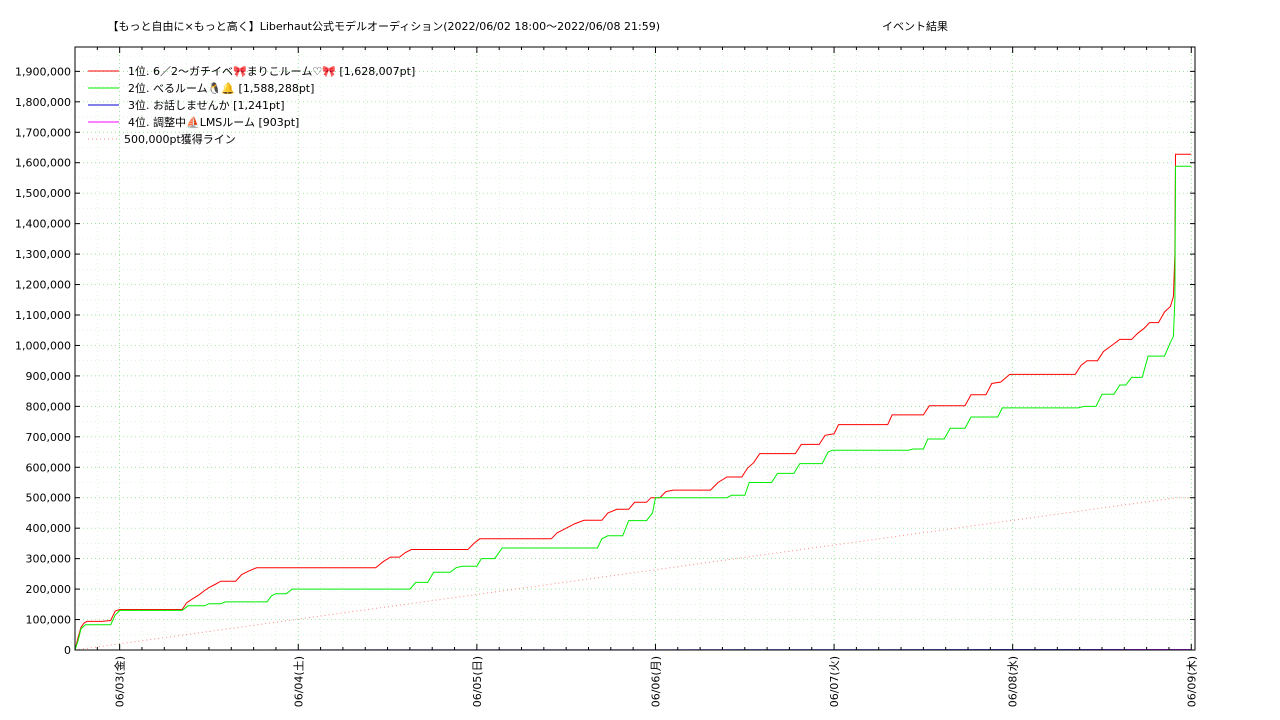 This screenshot has width=1280, height=720. What do you see at coordinates (43, 163) in the screenshot?
I see `y-tick-label: 1,600,000` at bounding box center [43, 163].